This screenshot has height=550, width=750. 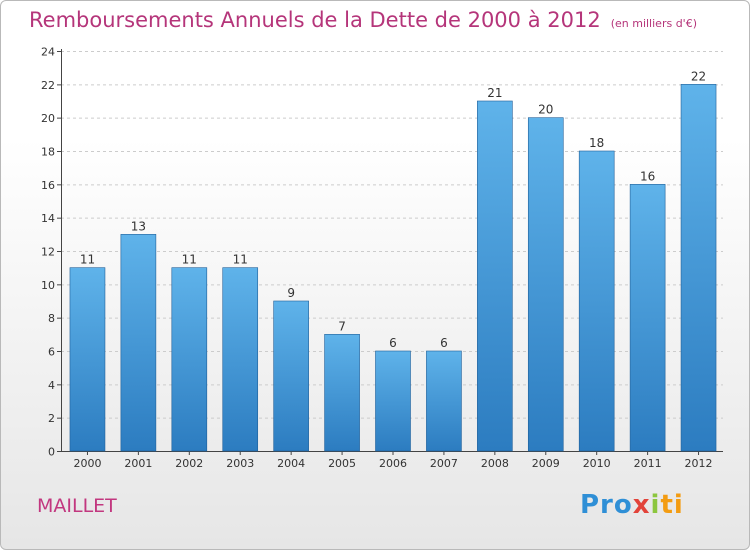 I want to click on y-tick-label: 20, so click(x=48, y=118).